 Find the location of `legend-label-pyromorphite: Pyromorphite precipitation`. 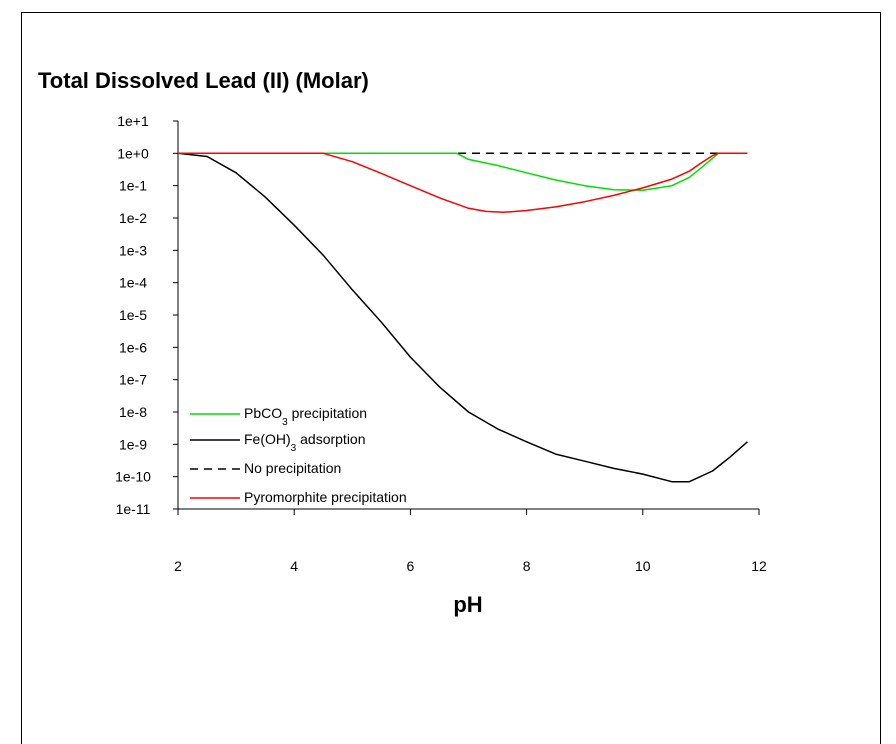

legend-label-pyromorphite: Pyromorphite precipitation is located at coordinates (325, 497).